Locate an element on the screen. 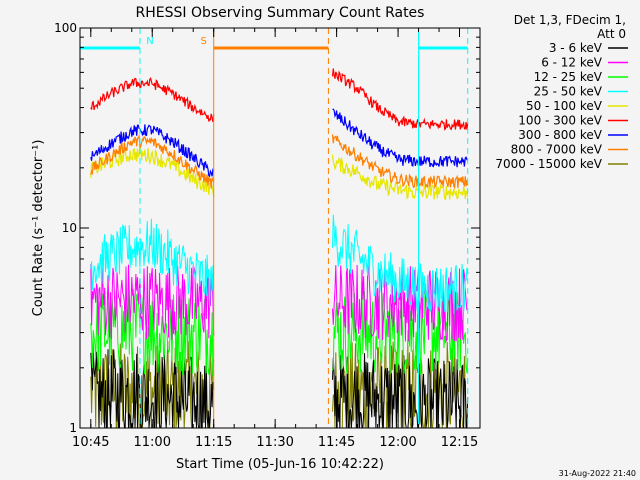 The width and height of the screenshot is (640, 480). legend-label-0: 3 - 6 keV is located at coordinates (576, 48).